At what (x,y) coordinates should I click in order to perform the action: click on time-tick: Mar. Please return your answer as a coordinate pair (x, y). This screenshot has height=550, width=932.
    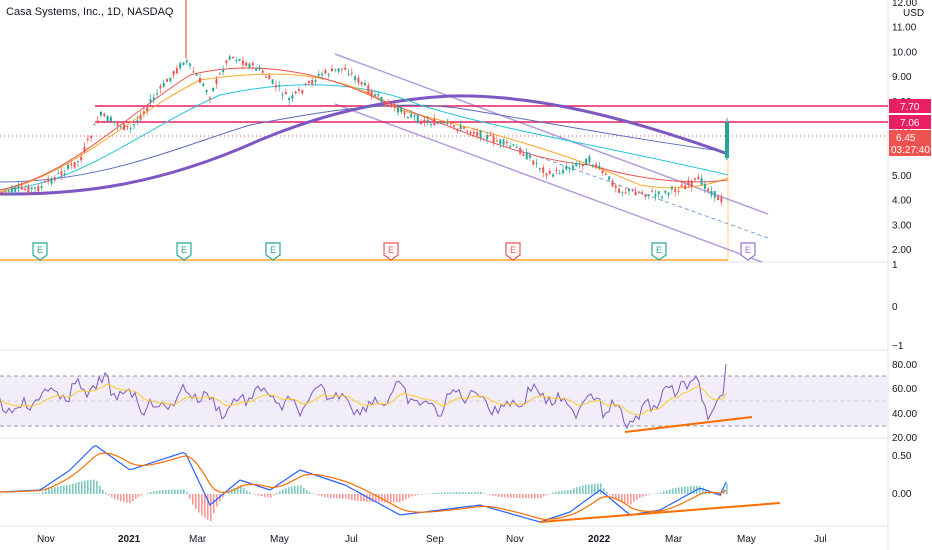
    Looking at the image, I should click on (198, 539).